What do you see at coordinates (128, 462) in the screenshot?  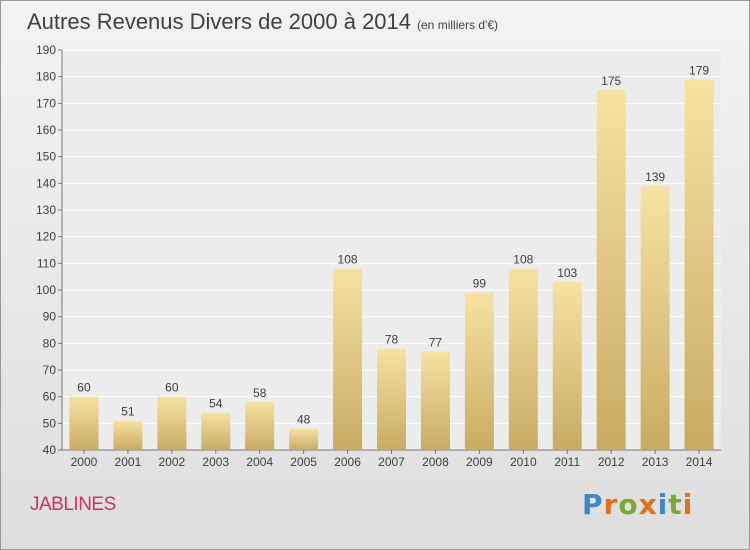 I see `x-tick-label: 2001` at bounding box center [128, 462].